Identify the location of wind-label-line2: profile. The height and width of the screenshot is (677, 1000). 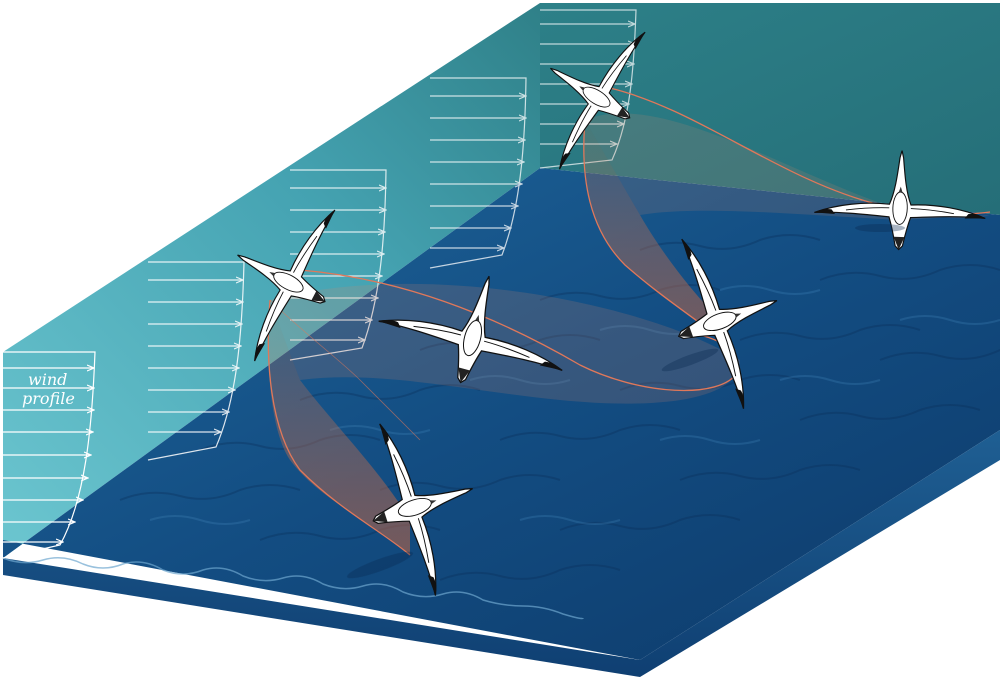
(48, 398).